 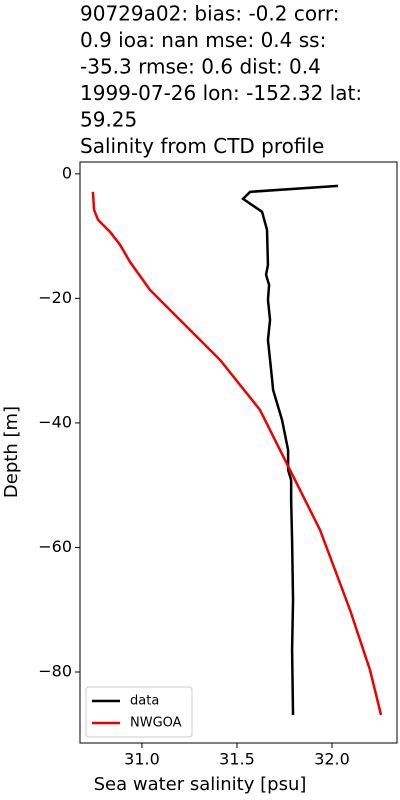 What do you see at coordinates (67, 172) in the screenshot?
I see `y-tick-label: 0` at bounding box center [67, 172].